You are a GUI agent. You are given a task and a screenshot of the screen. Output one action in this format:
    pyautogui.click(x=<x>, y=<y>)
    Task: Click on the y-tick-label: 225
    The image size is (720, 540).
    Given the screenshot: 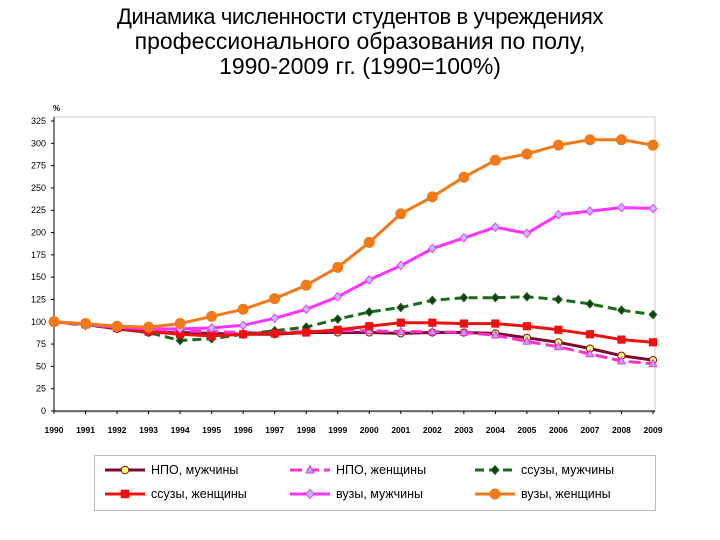 What is the action you would take?
    pyautogui.click(x=38, y=210)
    